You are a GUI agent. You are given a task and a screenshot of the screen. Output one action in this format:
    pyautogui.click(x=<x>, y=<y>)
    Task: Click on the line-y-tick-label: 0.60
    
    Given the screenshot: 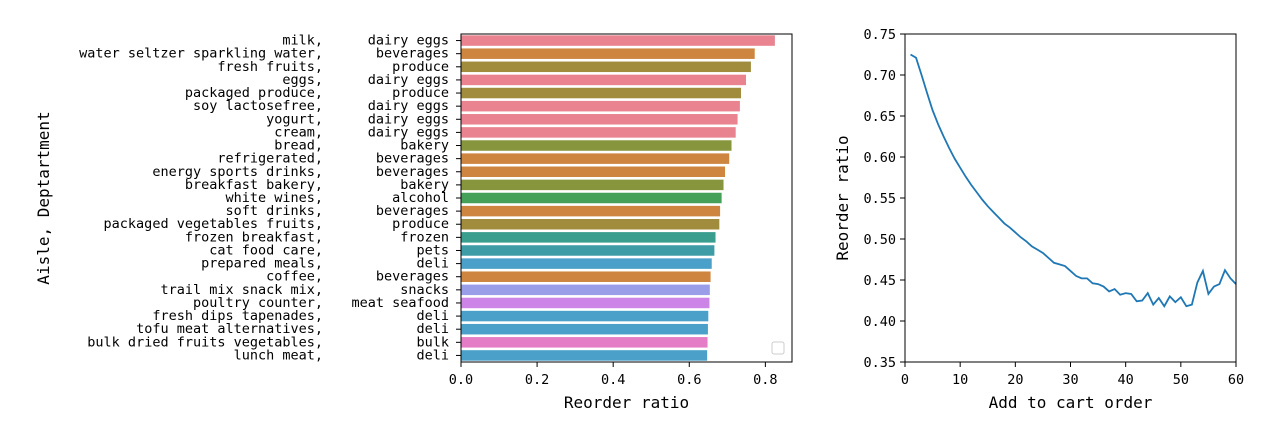 What is the action you would take?
    pyautogui.click(x=879, y=158)
    